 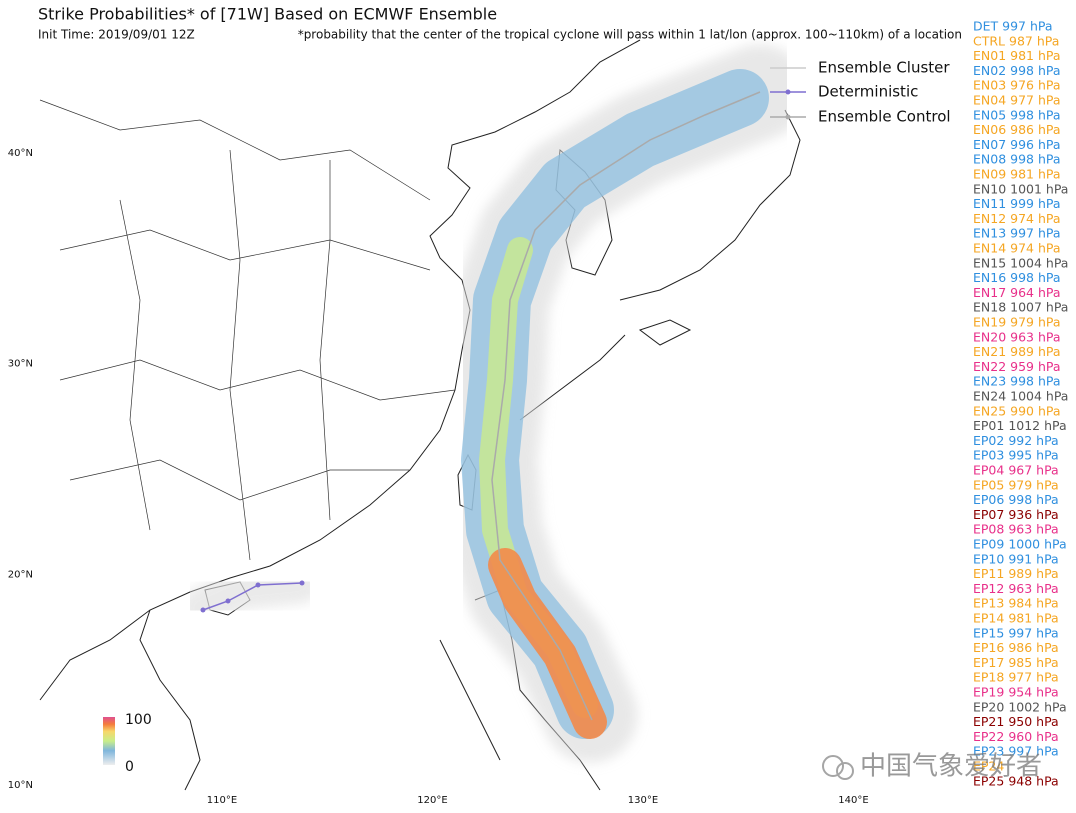 I want to click on member-entry: EP17 985 hPa, so click(x=1016, y=662).